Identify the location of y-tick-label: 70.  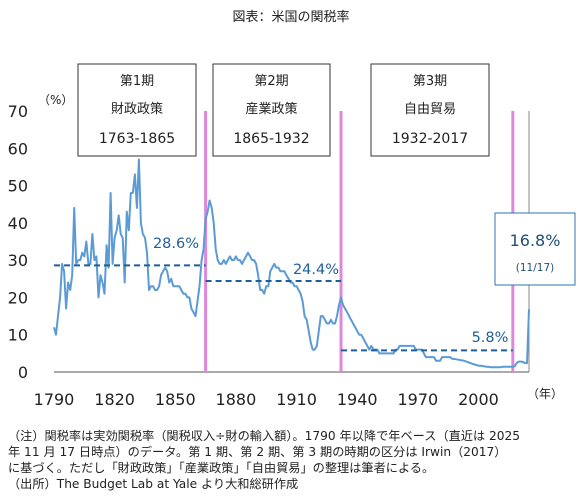
(18, 111).